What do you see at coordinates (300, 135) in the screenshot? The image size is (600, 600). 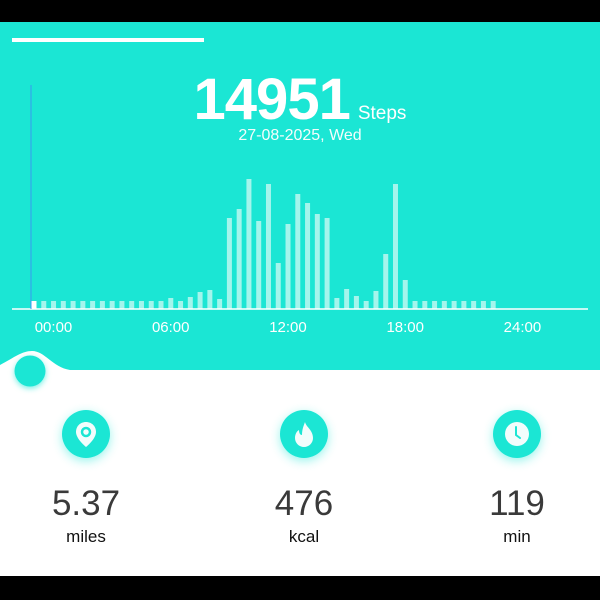 I see `date-label: 27-08-2025, Wed` at bounding box center [300, 135].